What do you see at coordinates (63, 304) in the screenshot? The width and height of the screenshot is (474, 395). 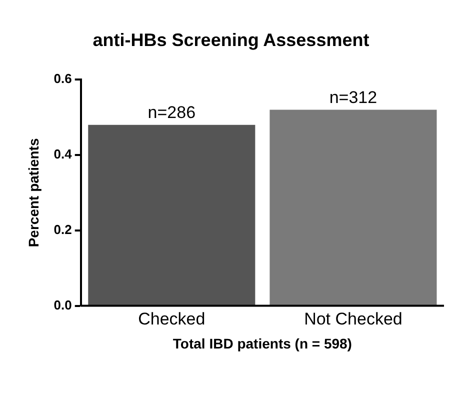 I see `y-tick-label: 0.0` at bounding box center [63, 304].